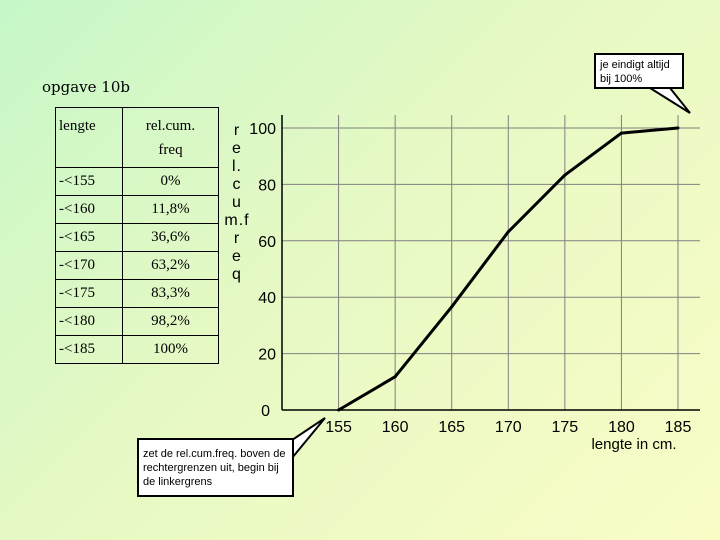 The height and width of the screenshot is (540, 720). I want to click on y-axis-label-letter: c, so click(237, 184).